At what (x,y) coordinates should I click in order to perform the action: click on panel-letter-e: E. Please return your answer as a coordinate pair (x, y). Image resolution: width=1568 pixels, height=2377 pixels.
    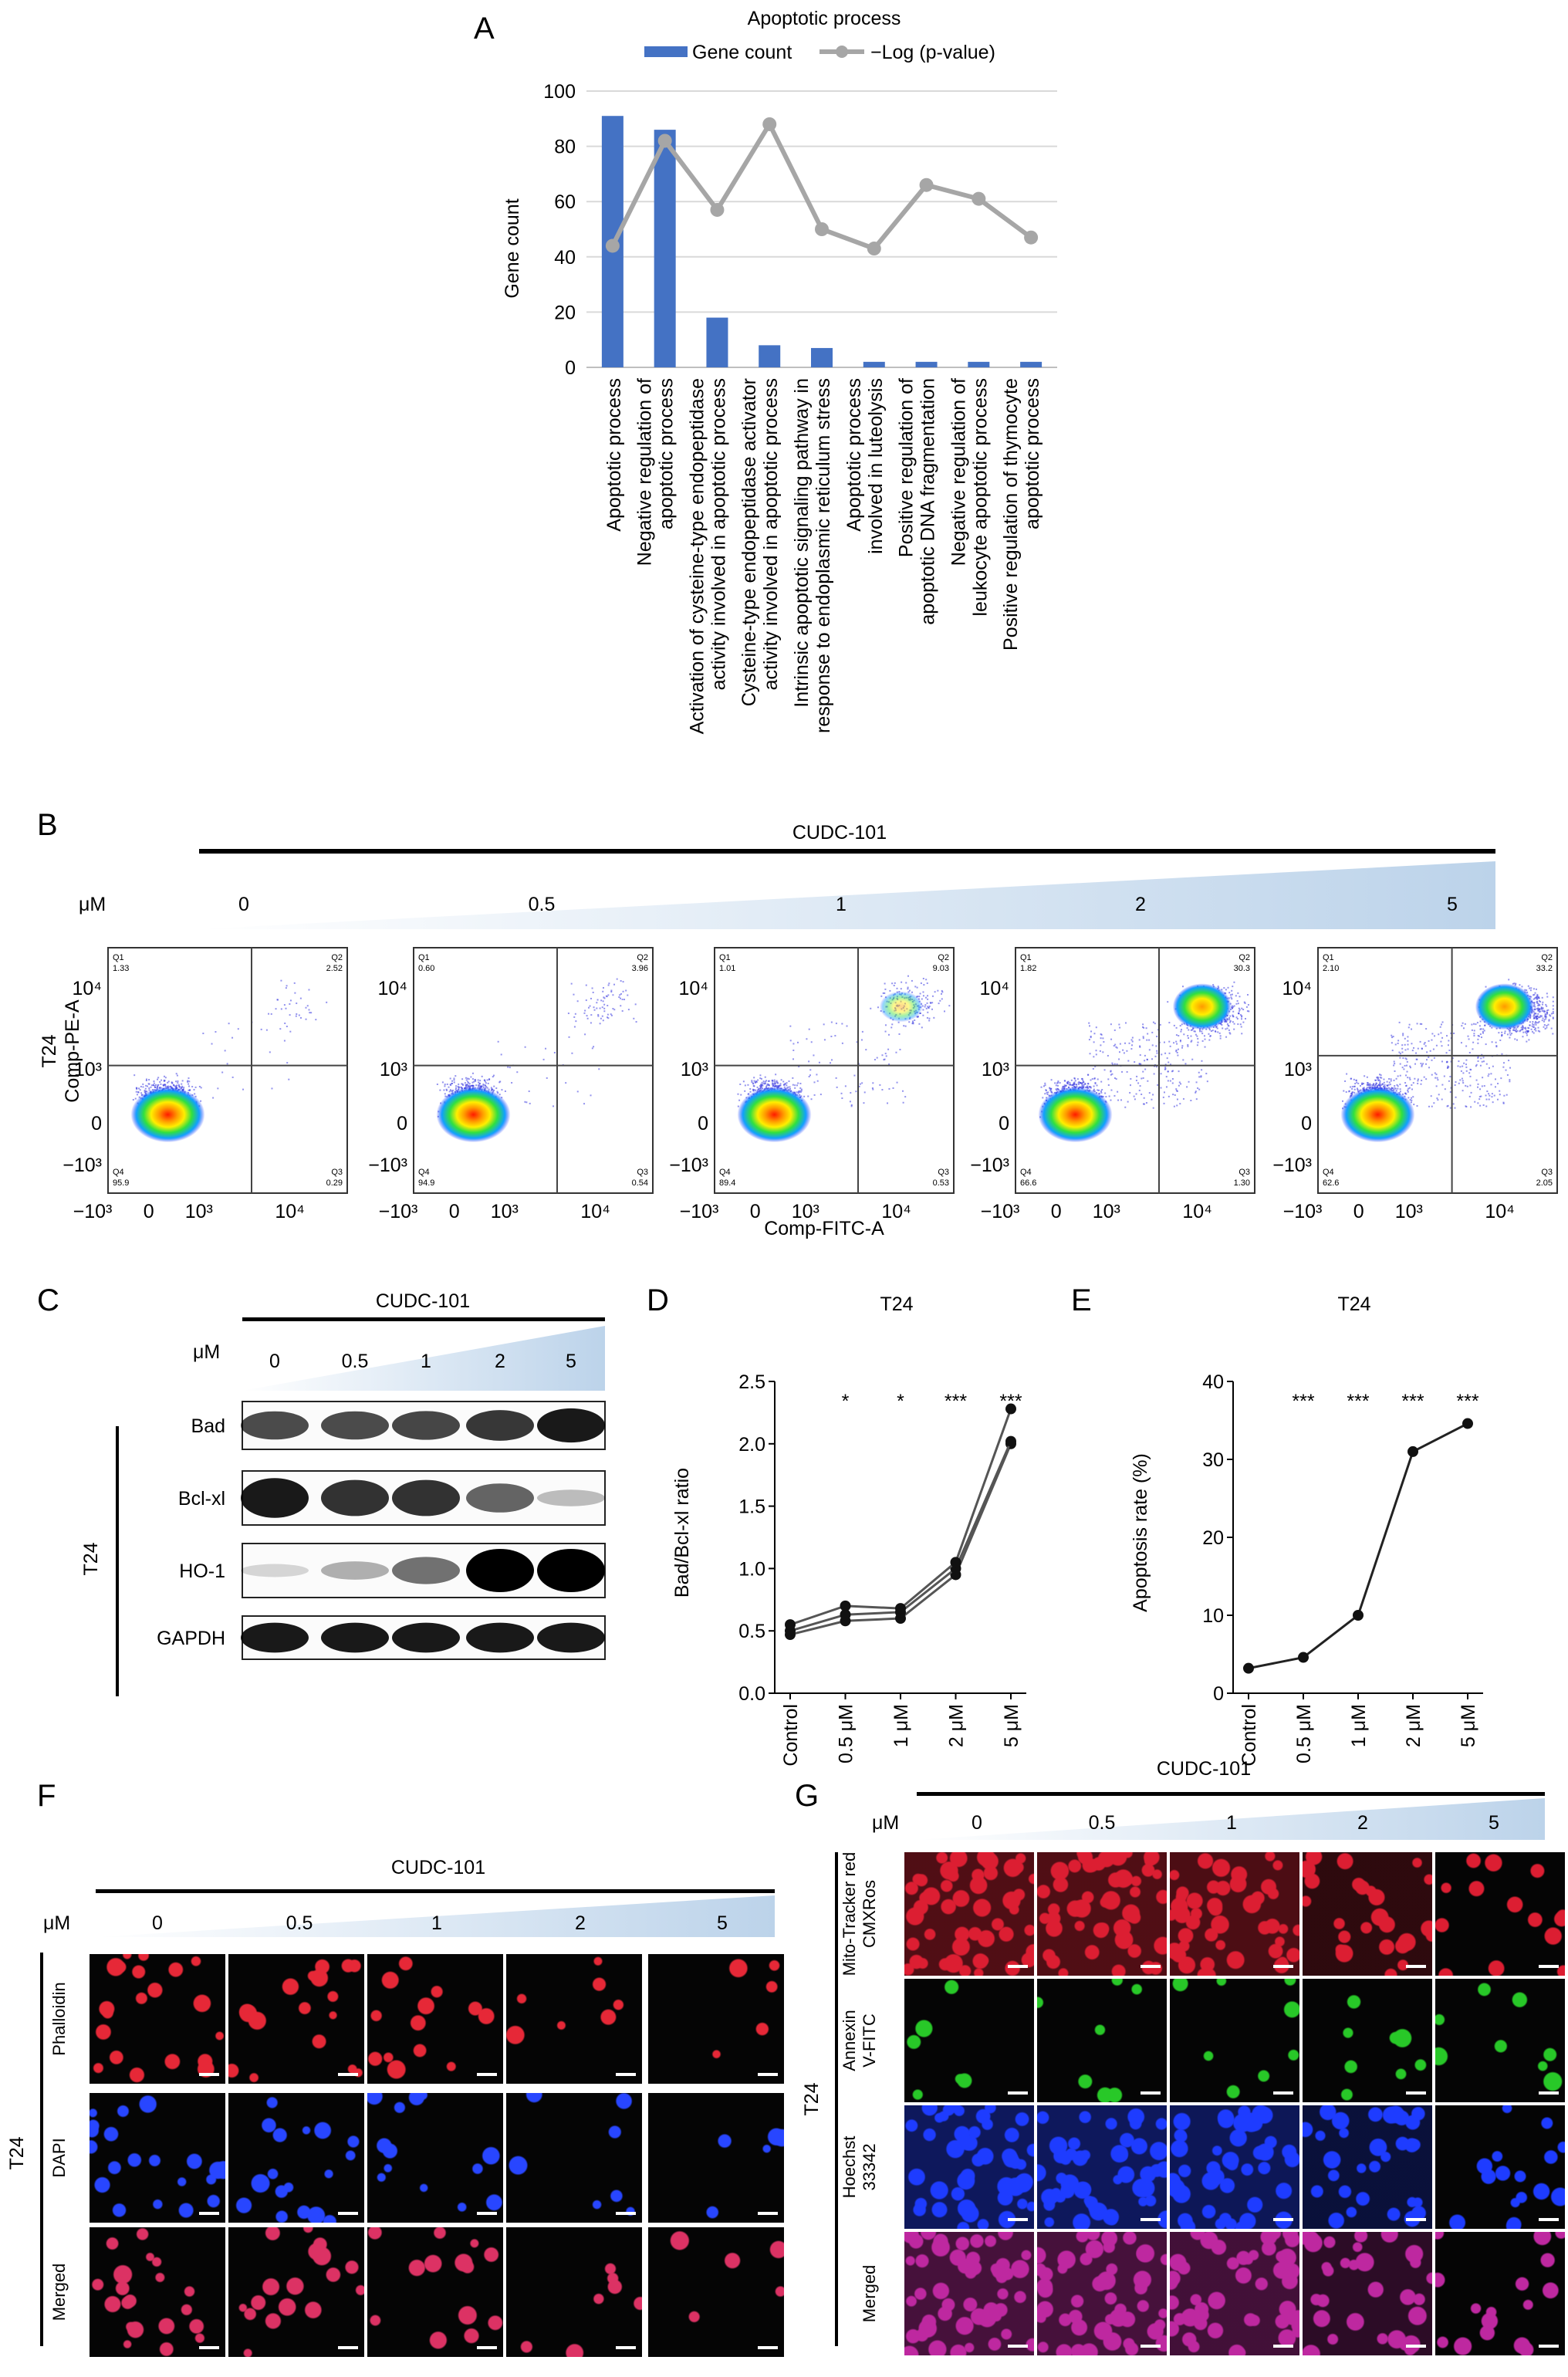
    Looking at the image, I should click on (1081, 1300).